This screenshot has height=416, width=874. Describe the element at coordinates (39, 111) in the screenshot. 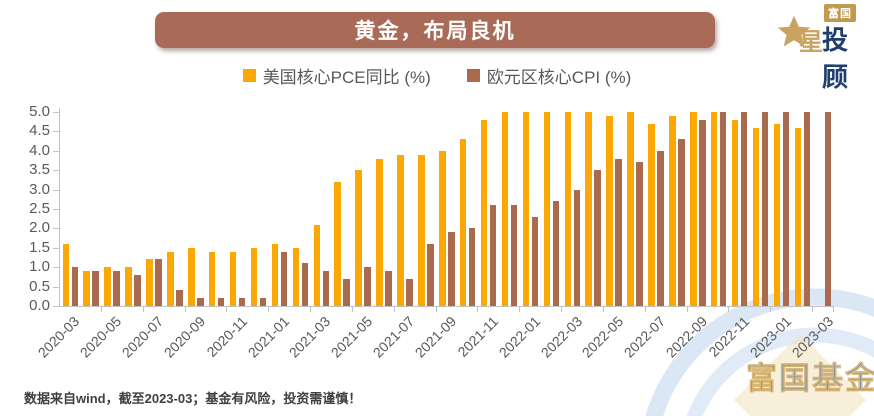

I see `y-tick-label: 5.0` at that location.